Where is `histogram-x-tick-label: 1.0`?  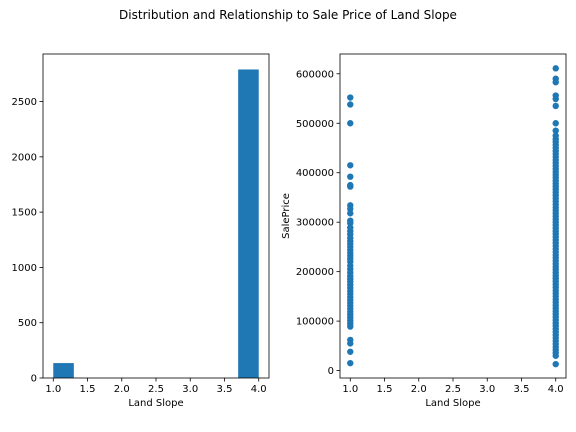 histogram-x-tick-label: 1.0 is located at coordinates (53, 389).